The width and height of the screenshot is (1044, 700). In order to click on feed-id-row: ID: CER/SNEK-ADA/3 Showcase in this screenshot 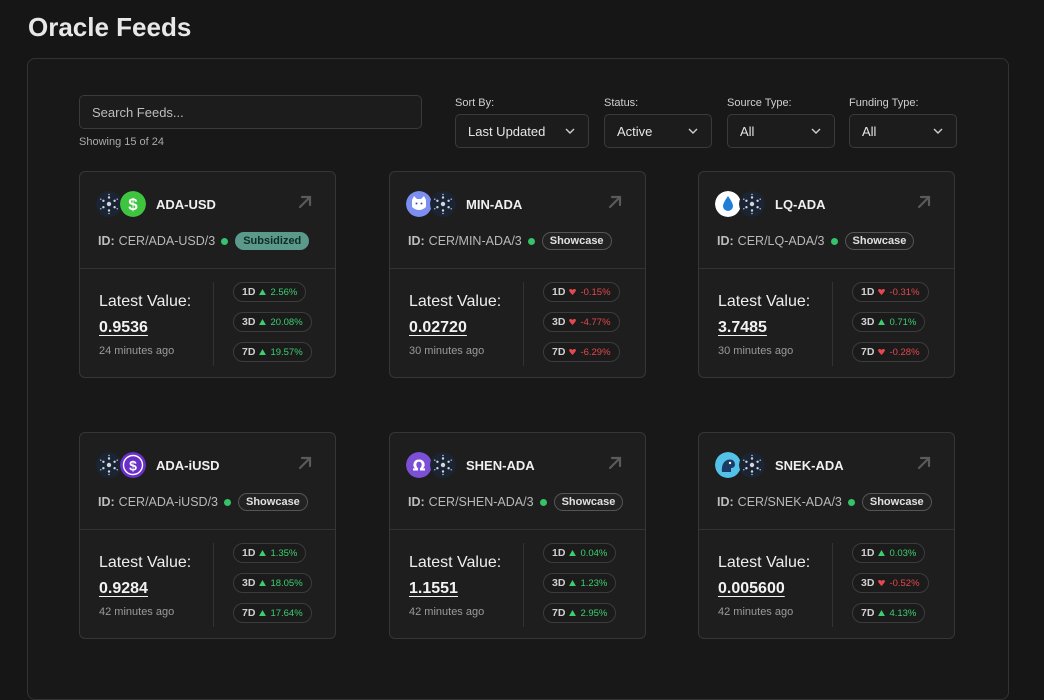, I will do `click(824, 502)`.